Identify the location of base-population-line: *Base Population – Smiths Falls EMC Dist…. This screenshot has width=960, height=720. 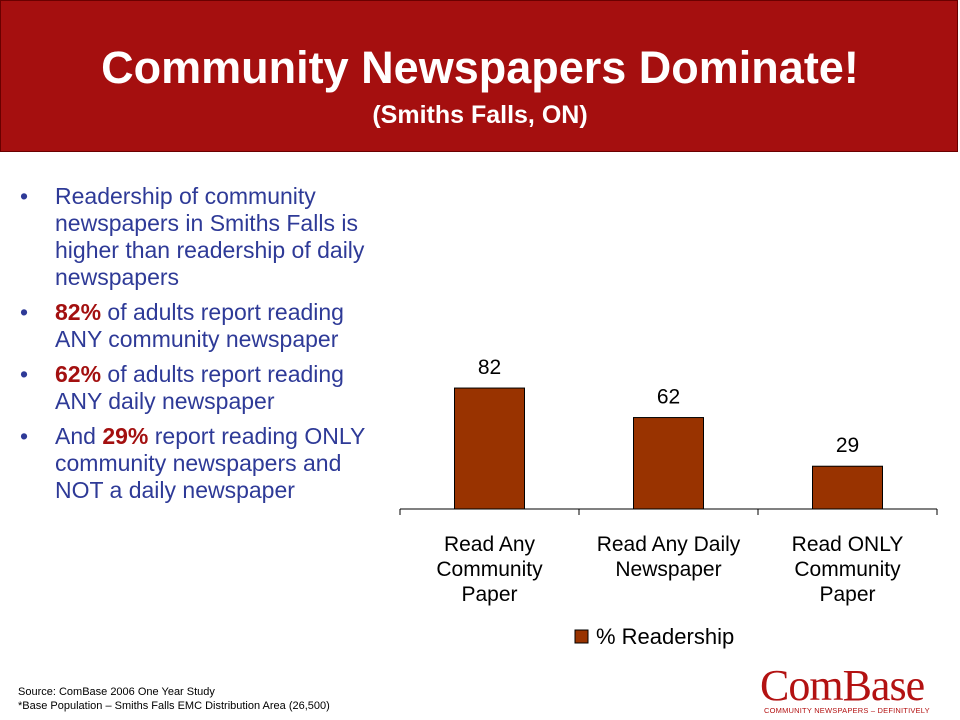
(174, 706).